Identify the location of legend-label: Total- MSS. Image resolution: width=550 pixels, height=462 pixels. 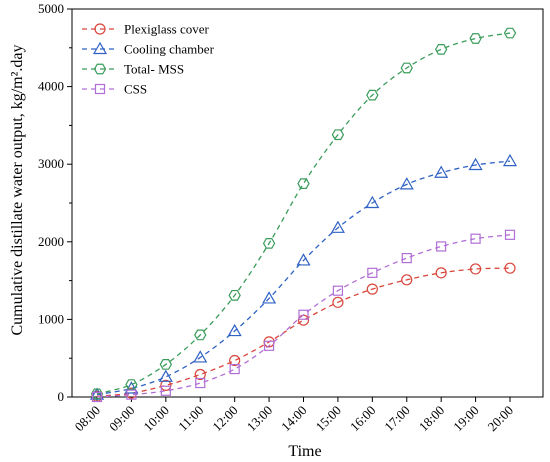
(154, 69).